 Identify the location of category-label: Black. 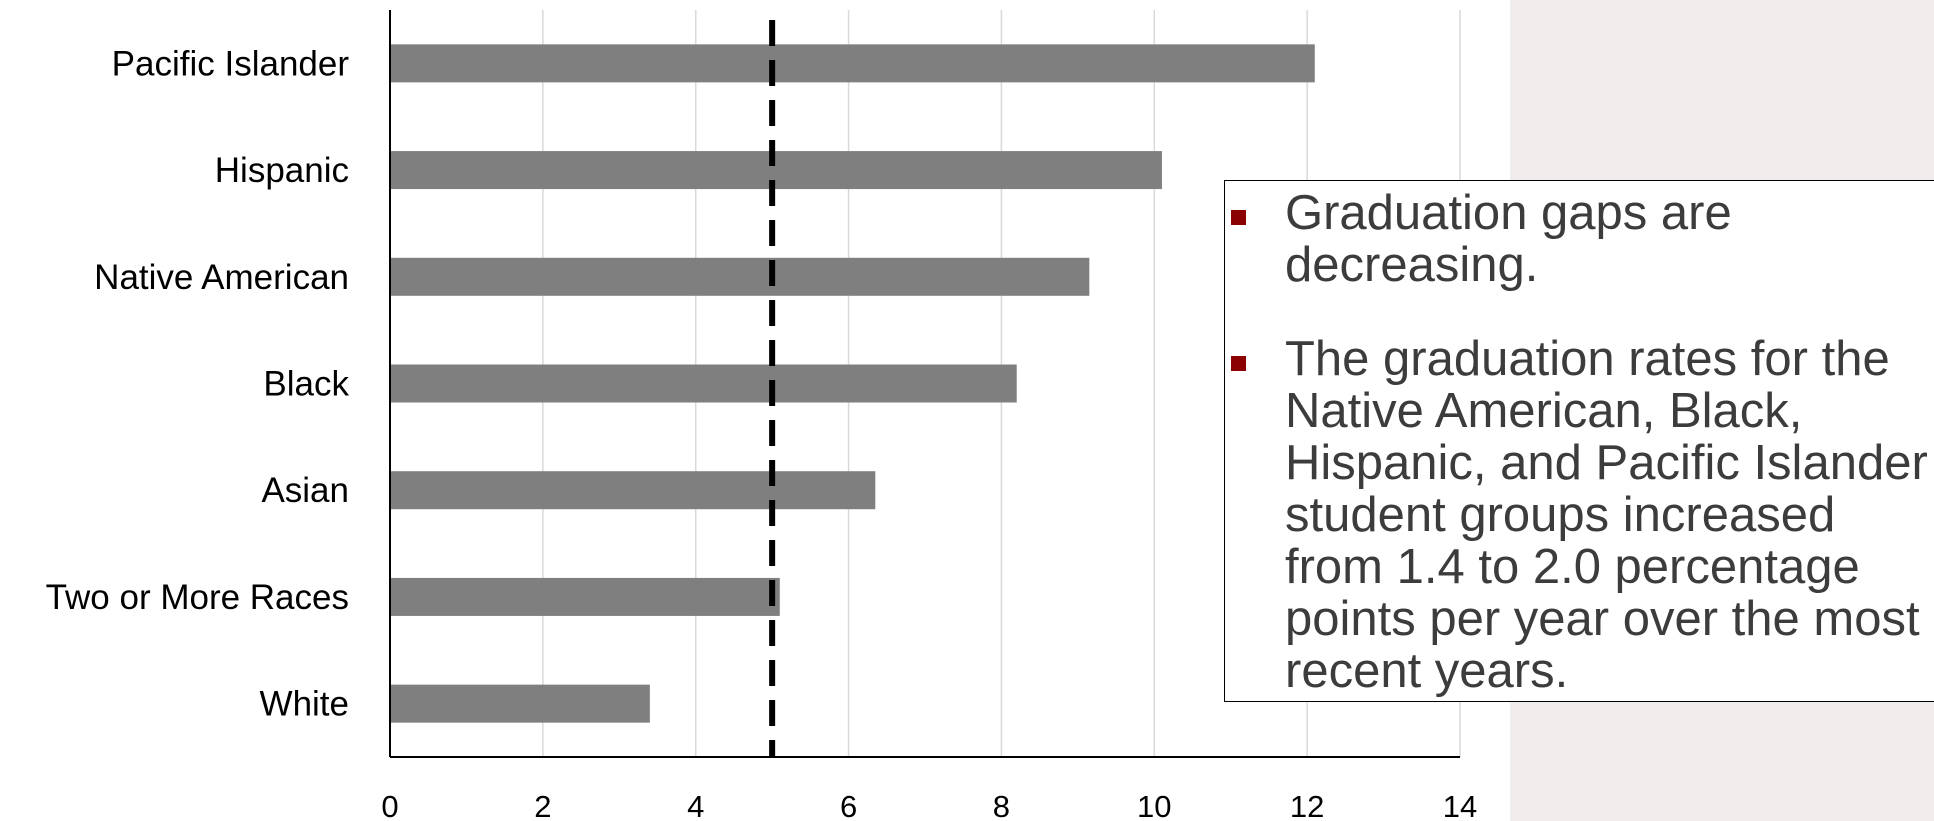
(306, 384).